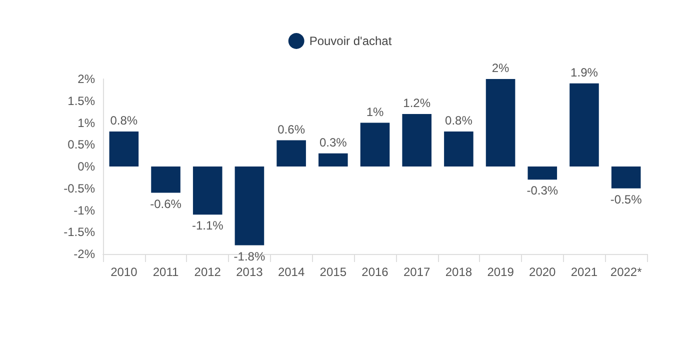 Image resolution: width=680 pixels, height=340 pixels. Describe the element at coordinates (165, 272) in the screenshot. I see `x-tick-label: 2011` at that location.